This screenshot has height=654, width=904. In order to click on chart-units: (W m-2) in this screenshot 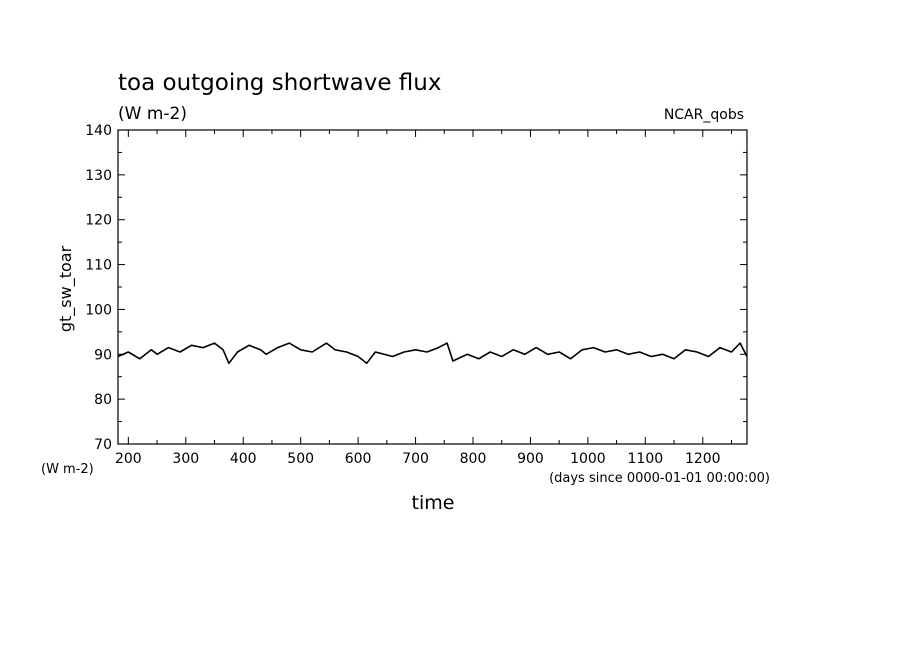, I will do `click(152, 114)`.